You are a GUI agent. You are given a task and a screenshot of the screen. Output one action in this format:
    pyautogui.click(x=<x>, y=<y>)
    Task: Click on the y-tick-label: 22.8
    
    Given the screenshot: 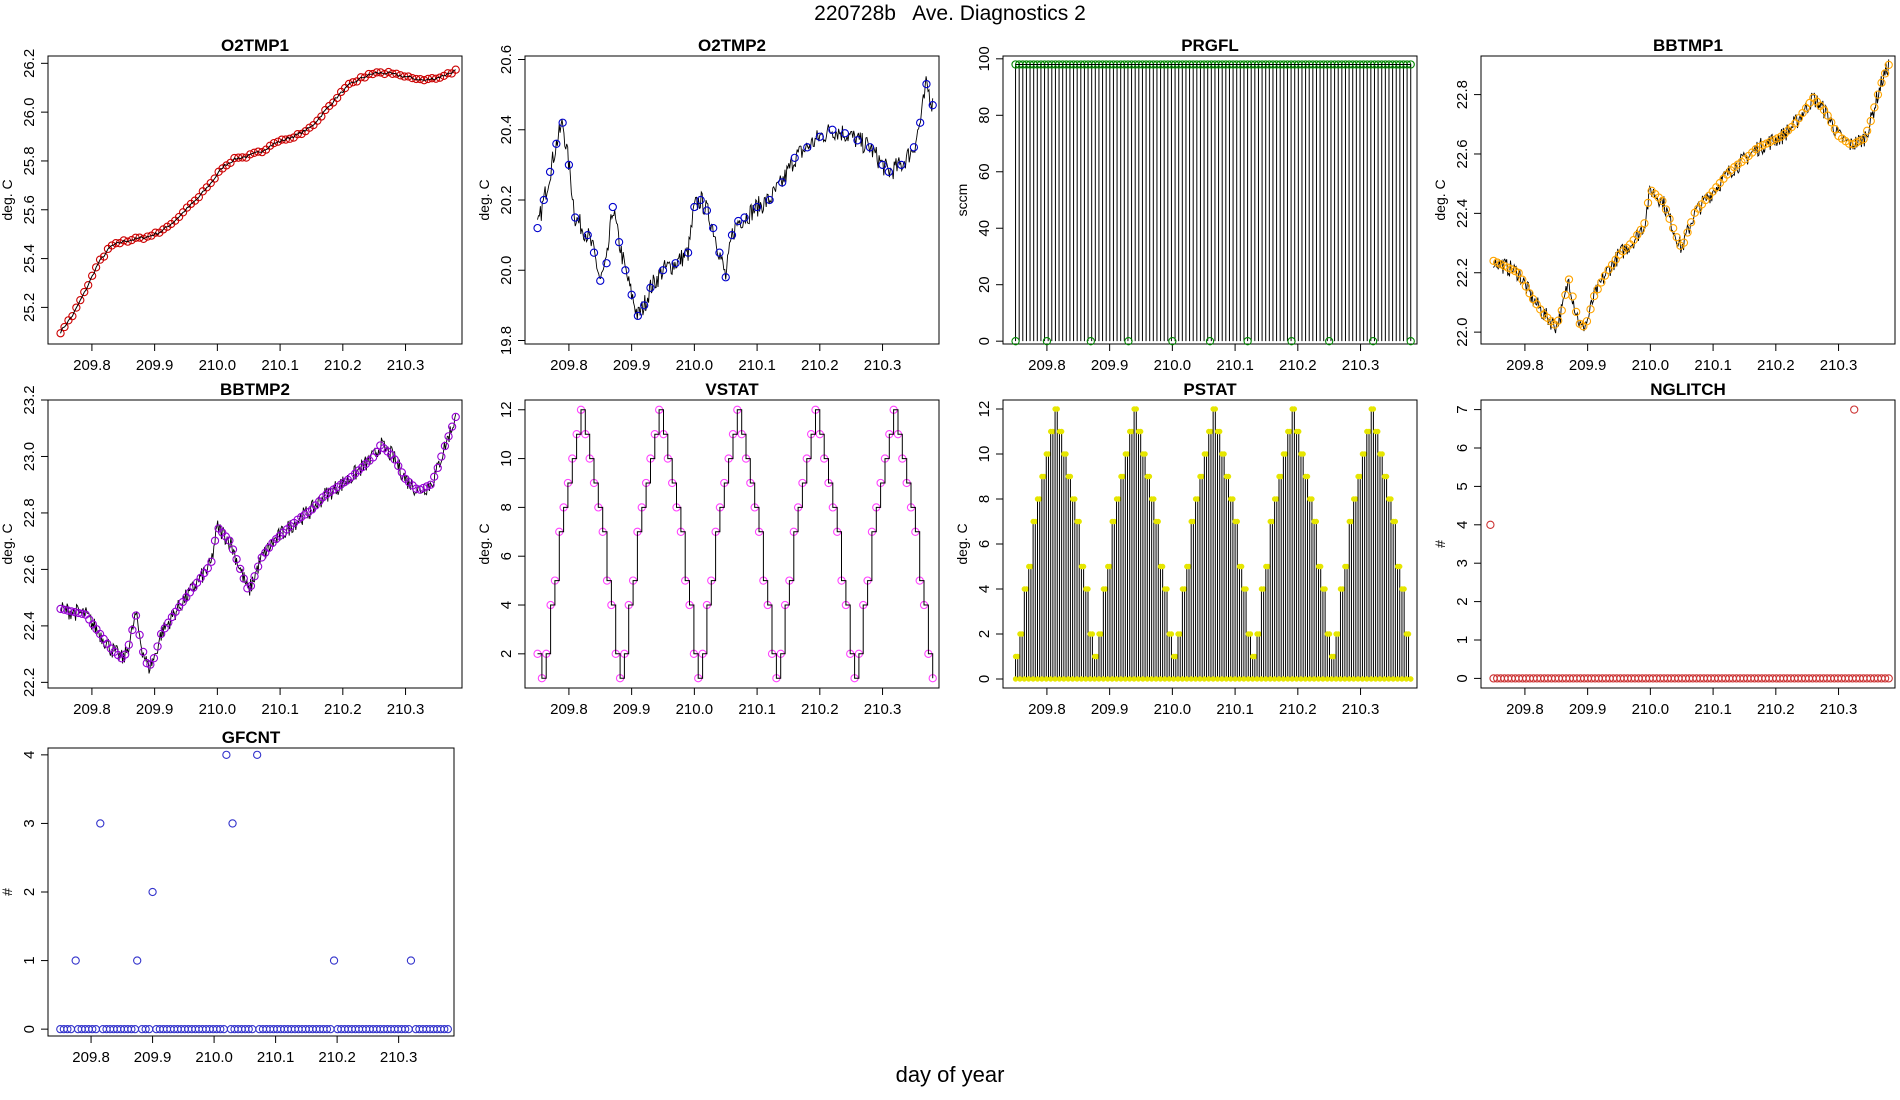 What is the action you would take?
    pyautogui.click(x=1462, y=94)
    